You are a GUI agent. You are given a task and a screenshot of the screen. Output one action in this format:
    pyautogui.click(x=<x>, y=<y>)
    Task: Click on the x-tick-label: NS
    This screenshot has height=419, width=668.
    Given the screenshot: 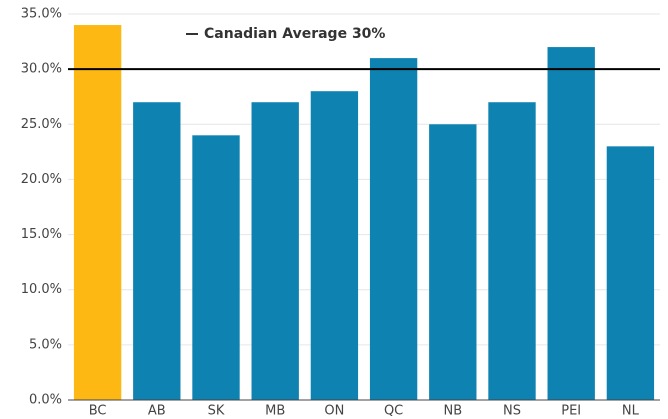 What is the action you would take?
    pyautogui.click(x=512, y=411)
    